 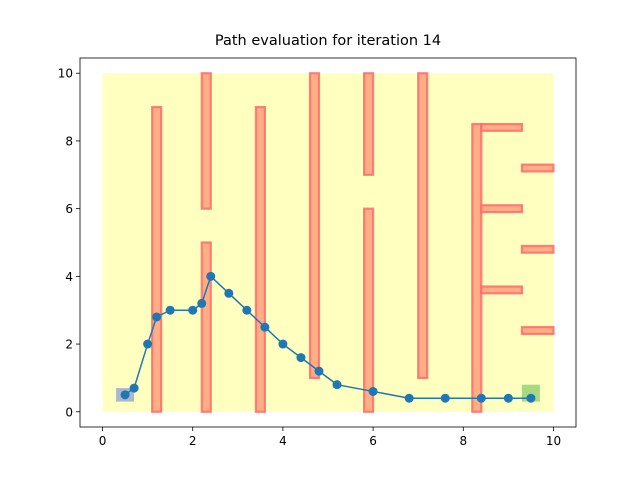 What do you see at coordinates (328, 41) in the screenshot?
I see `chart-title: Path evaluation for iteration 14` at bounding box center [328, 41].